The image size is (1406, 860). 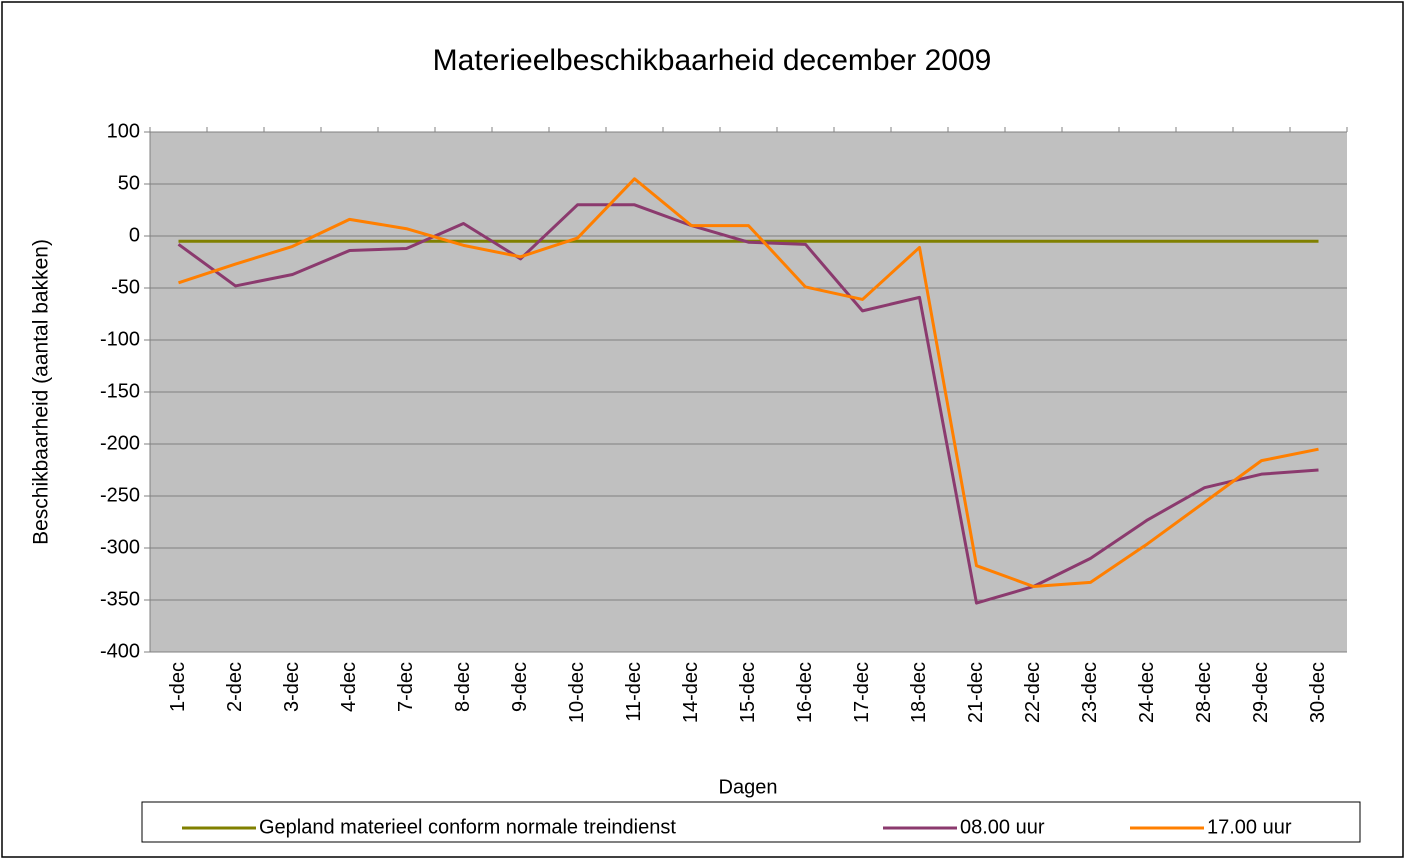 What do you see at coordinates (976, 692) in the screenshot?
I see `x-tick-label: 21-dec` at bounding box center [976, 692].